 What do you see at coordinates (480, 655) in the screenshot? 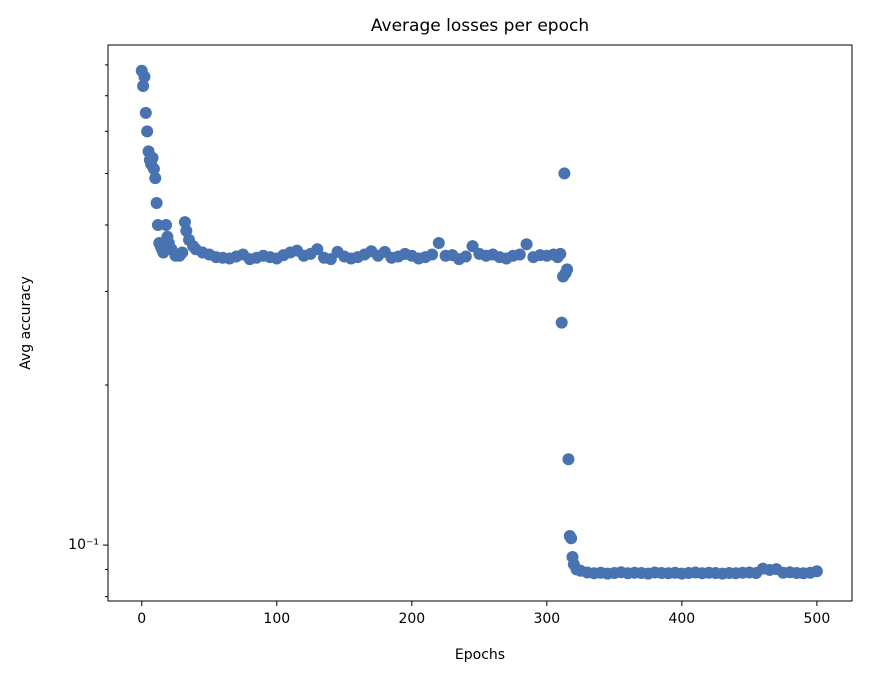
I see `x-axis-label: Epochs` at bounding box center [480, 655].